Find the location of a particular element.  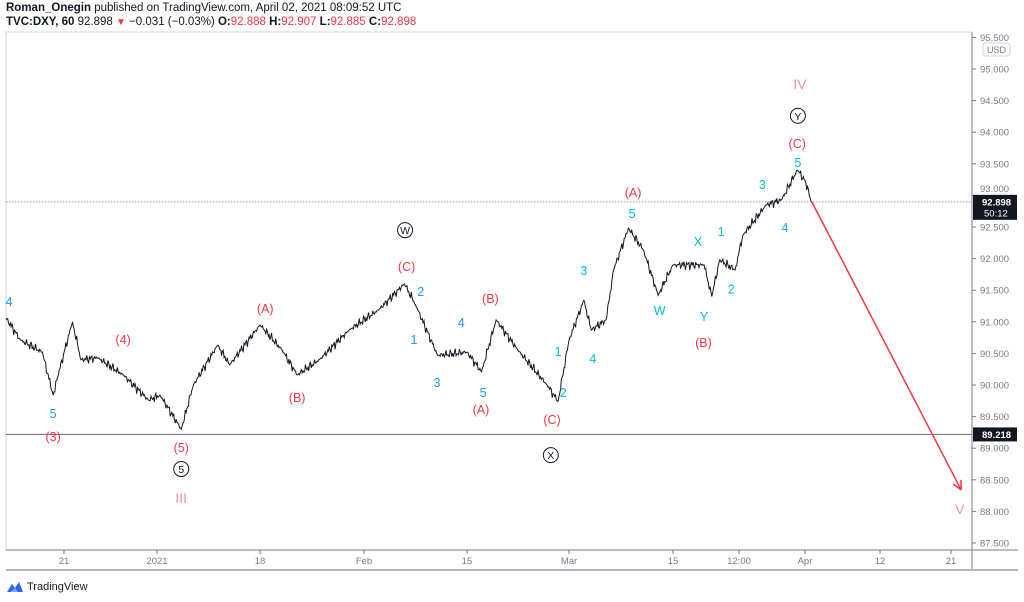

price-tick-label: 94.500 is located at coordinates (994, 101).